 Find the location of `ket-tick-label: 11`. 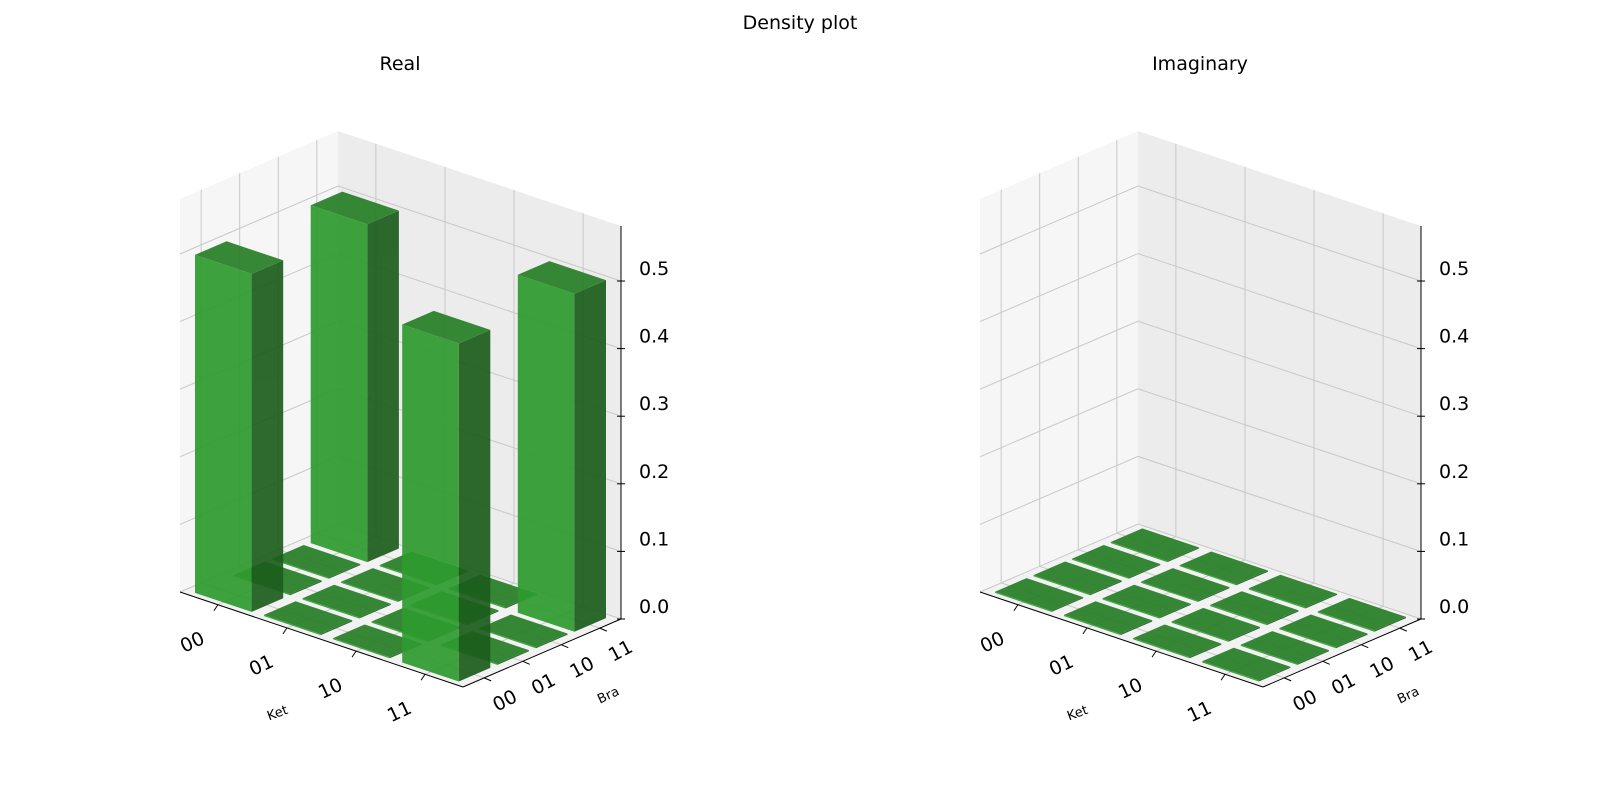

ket-tick-label: 11 is located at coordinates (399, 712).